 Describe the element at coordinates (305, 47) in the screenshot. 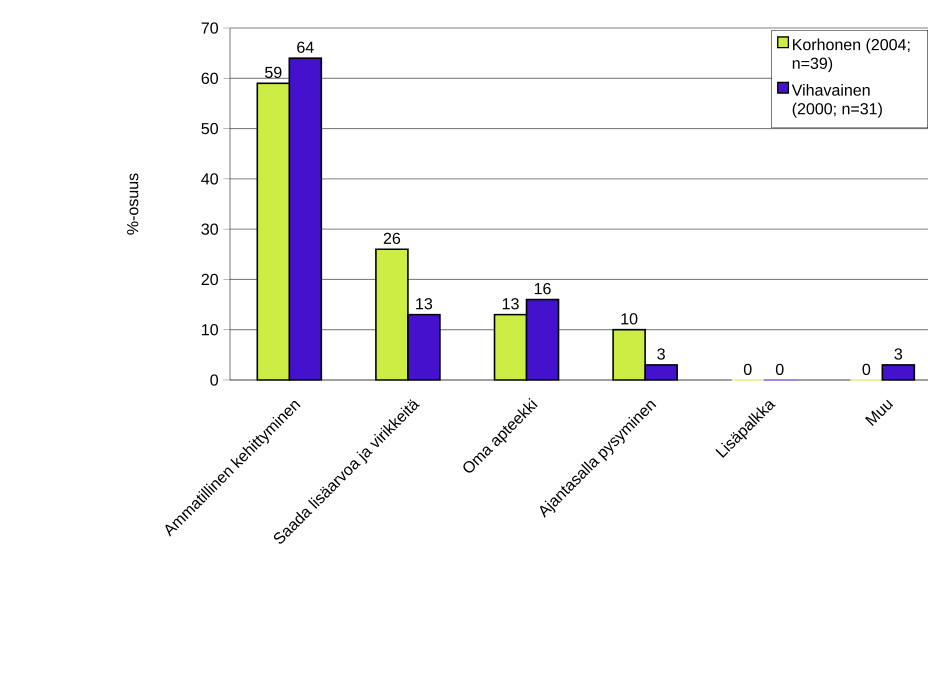

I see `data-label: 64` at that location.